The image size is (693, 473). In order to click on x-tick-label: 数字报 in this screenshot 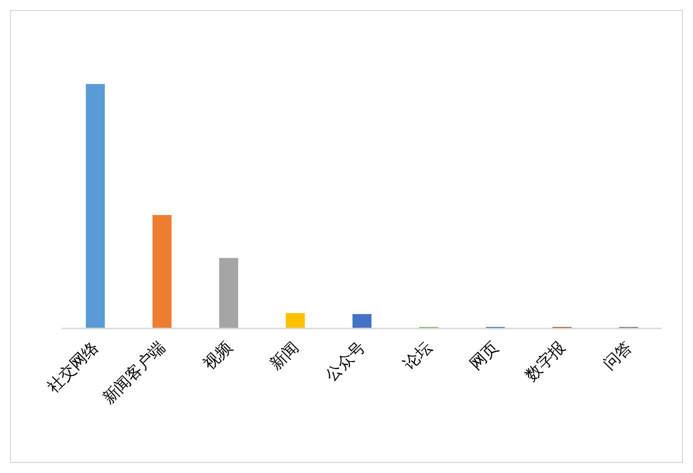, I will do `click(545, 361)`.